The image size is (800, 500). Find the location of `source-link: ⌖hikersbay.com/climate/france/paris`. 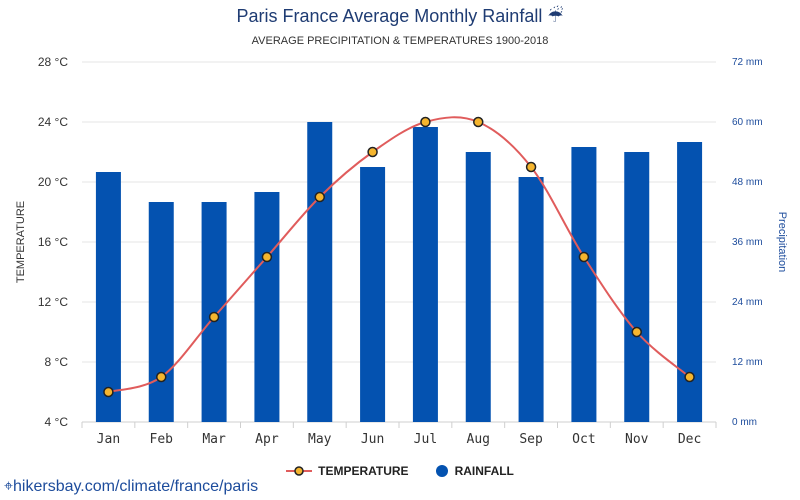

source-link: ⌖hikersbay.com/climate/france/paris is located at coordinates (131, 487).